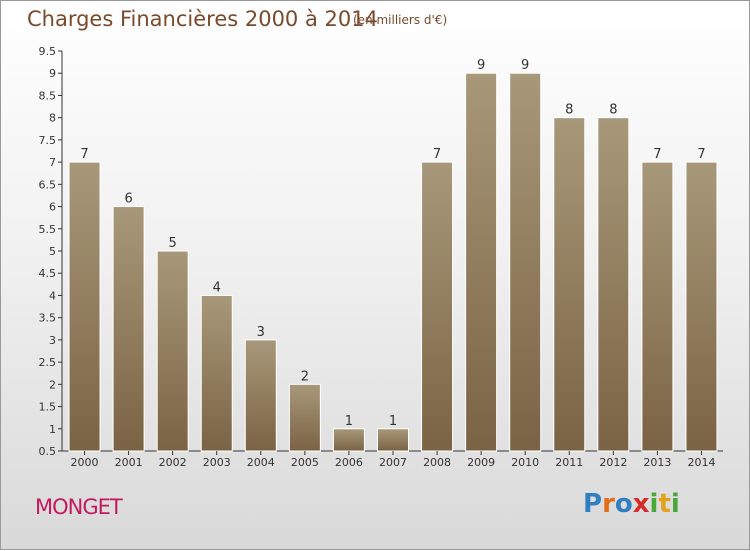  Describe the element at coordinates (657, 462) in the screenshot. I see `x-tick-label: 2013` at that location.